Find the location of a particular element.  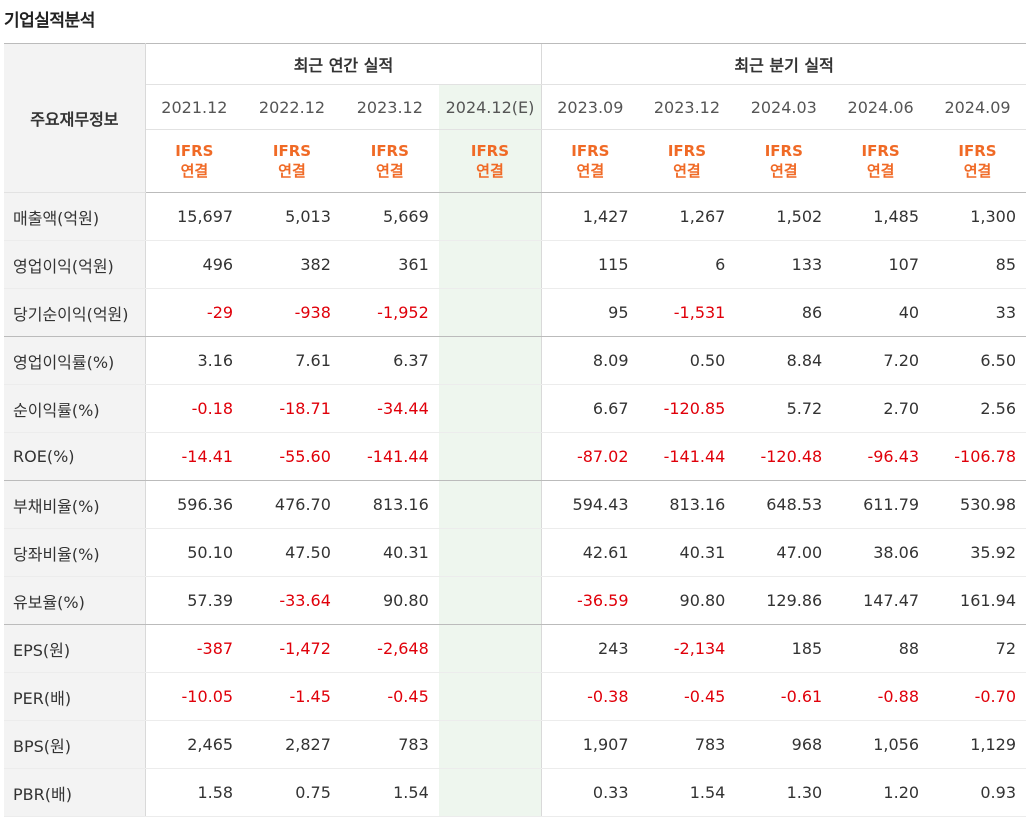

table-cell: 47.00 is located at coordinates (784, 552).